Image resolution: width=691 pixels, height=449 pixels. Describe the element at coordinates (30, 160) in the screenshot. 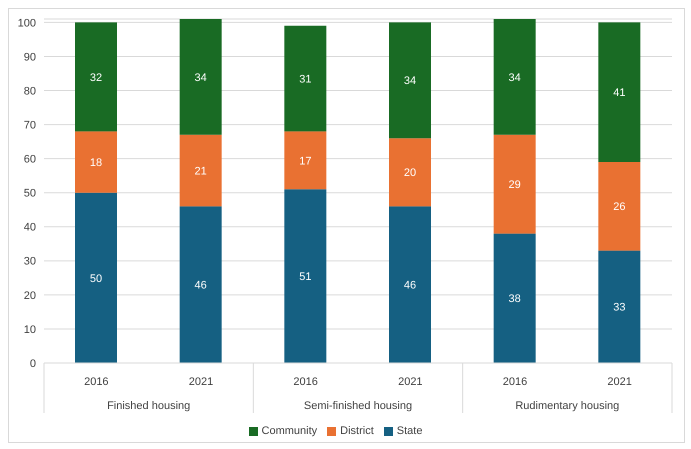

I see `y-tick-label: 60` at that location.